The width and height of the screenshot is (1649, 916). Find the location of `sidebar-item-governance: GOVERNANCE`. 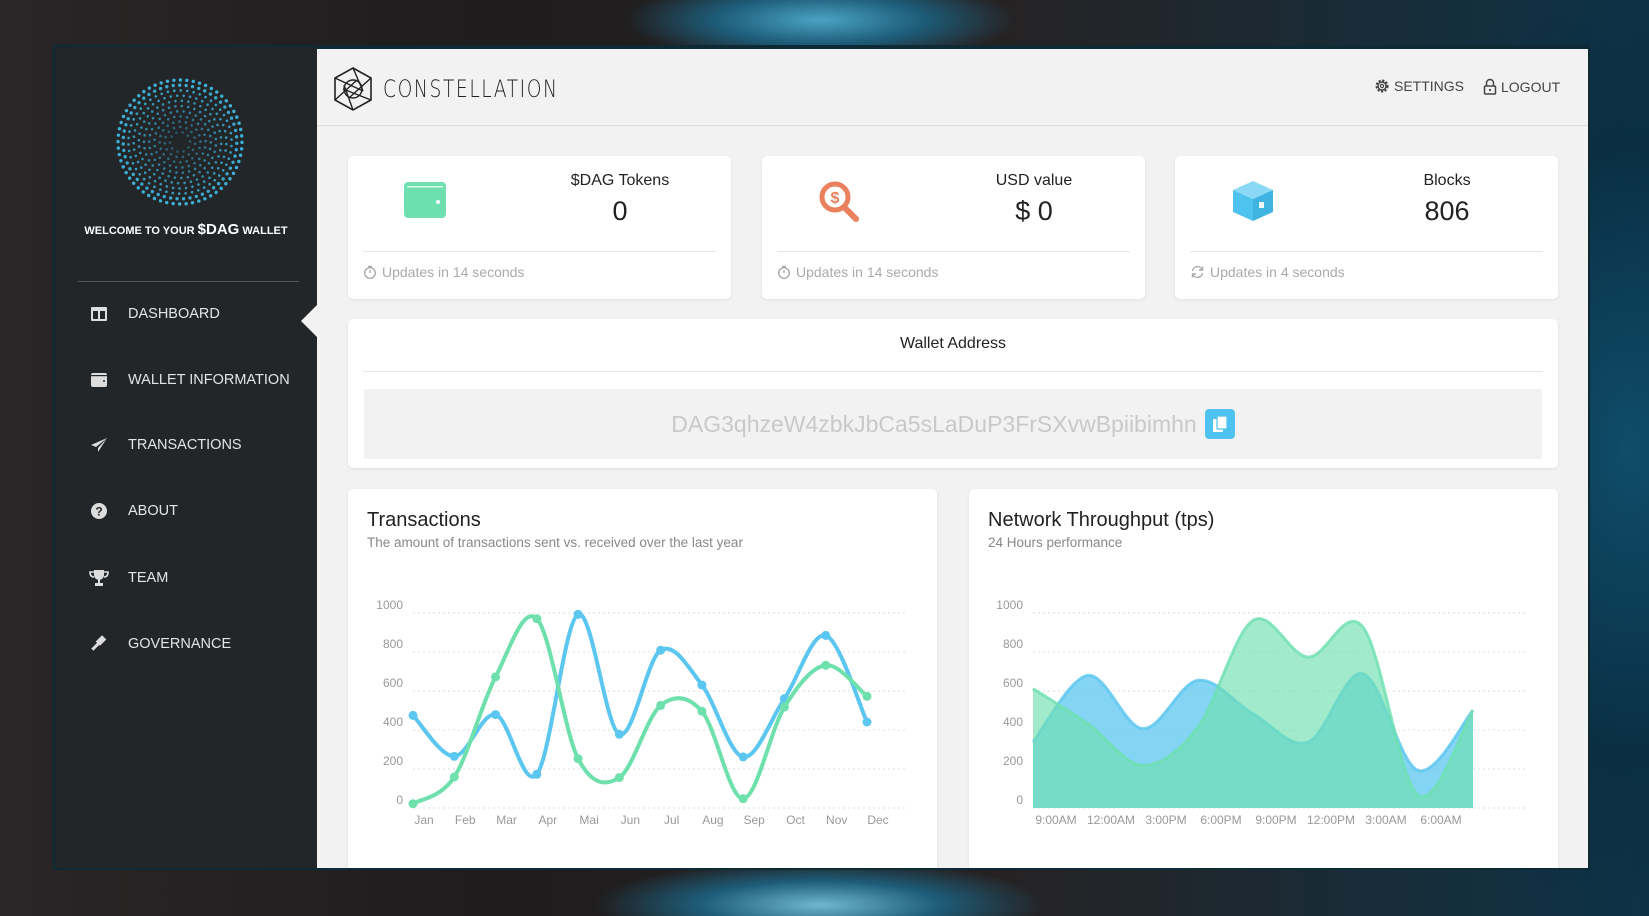

sidebar-item-governance: GOVERNANCE is located at coordinates (186, 644).